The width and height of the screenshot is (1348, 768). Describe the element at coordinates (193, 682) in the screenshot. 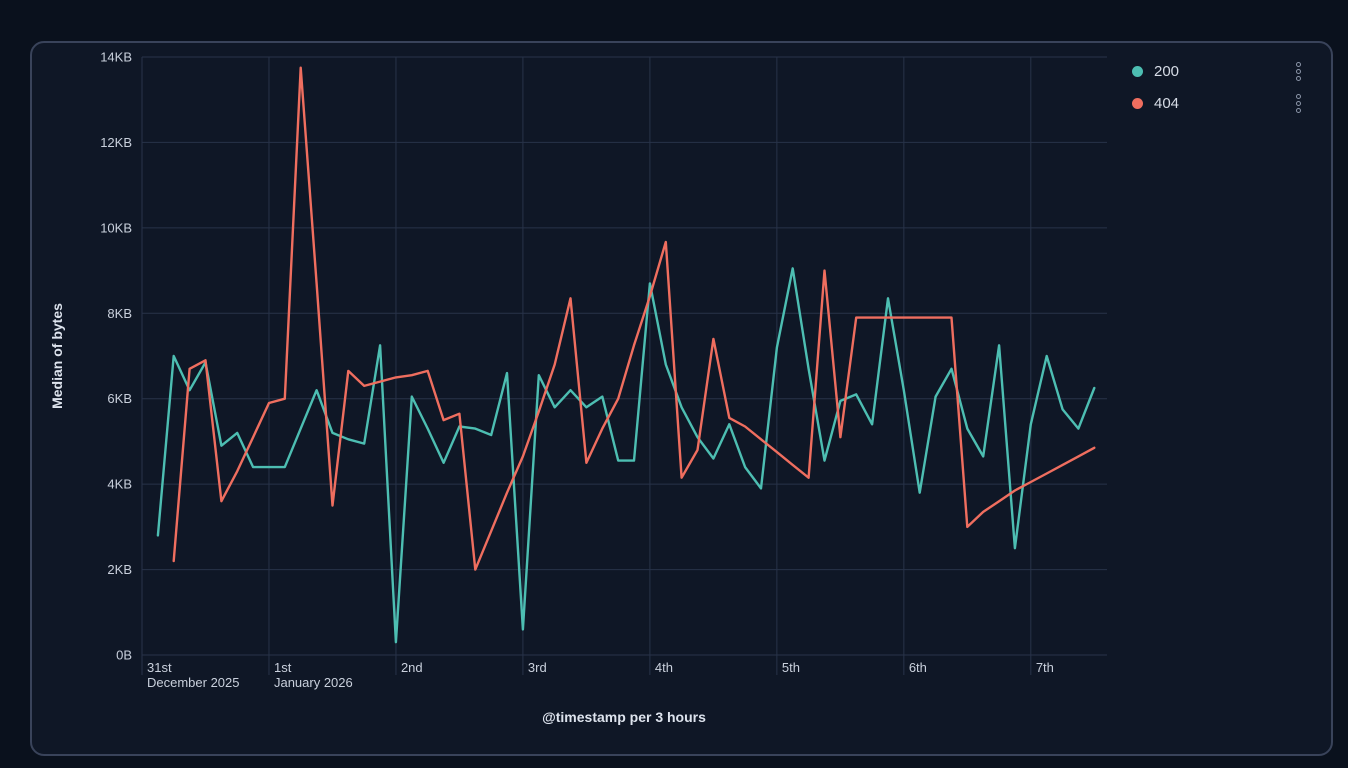

I see `x-tick-label-secondary: December 2025` at that location.